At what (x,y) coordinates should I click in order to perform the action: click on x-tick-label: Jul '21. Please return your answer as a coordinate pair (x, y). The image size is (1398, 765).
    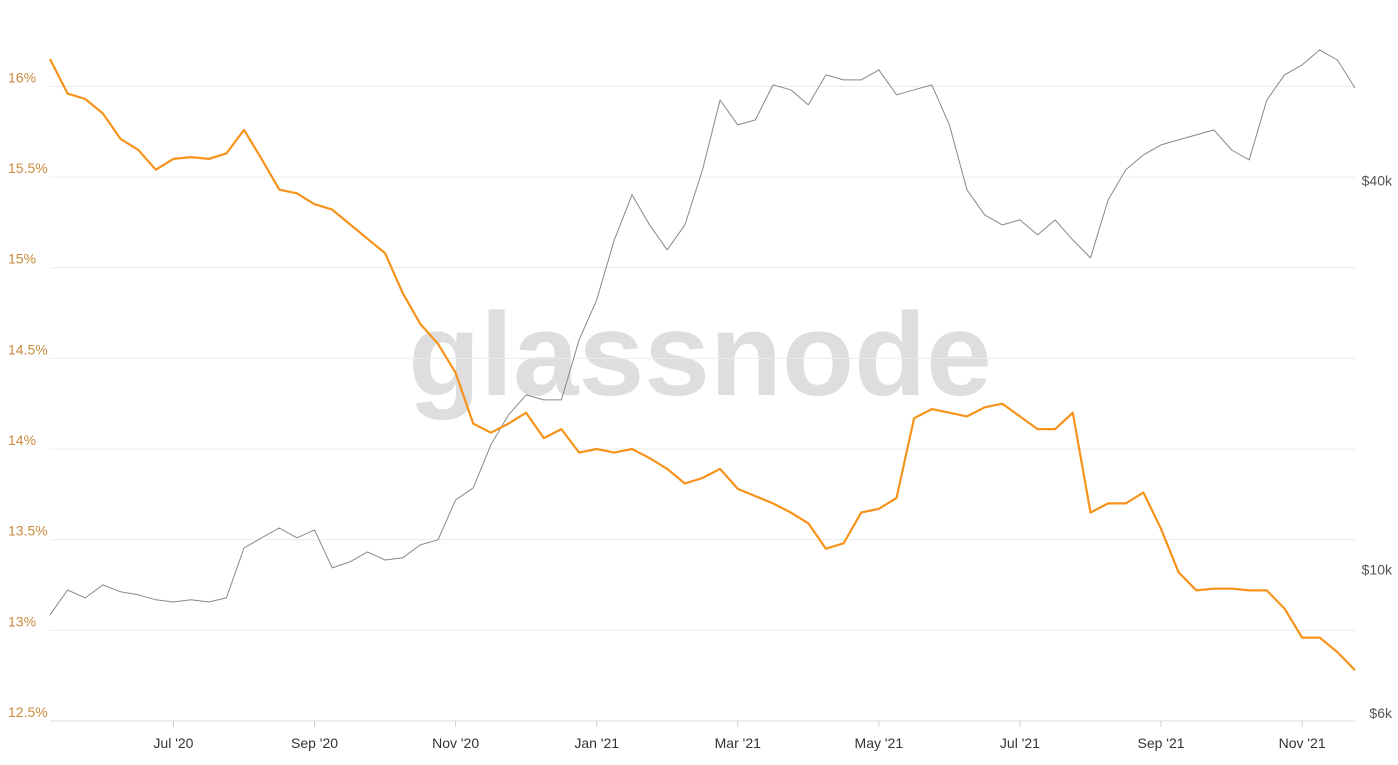
    Looking at the image, I should click on (1020, 743).